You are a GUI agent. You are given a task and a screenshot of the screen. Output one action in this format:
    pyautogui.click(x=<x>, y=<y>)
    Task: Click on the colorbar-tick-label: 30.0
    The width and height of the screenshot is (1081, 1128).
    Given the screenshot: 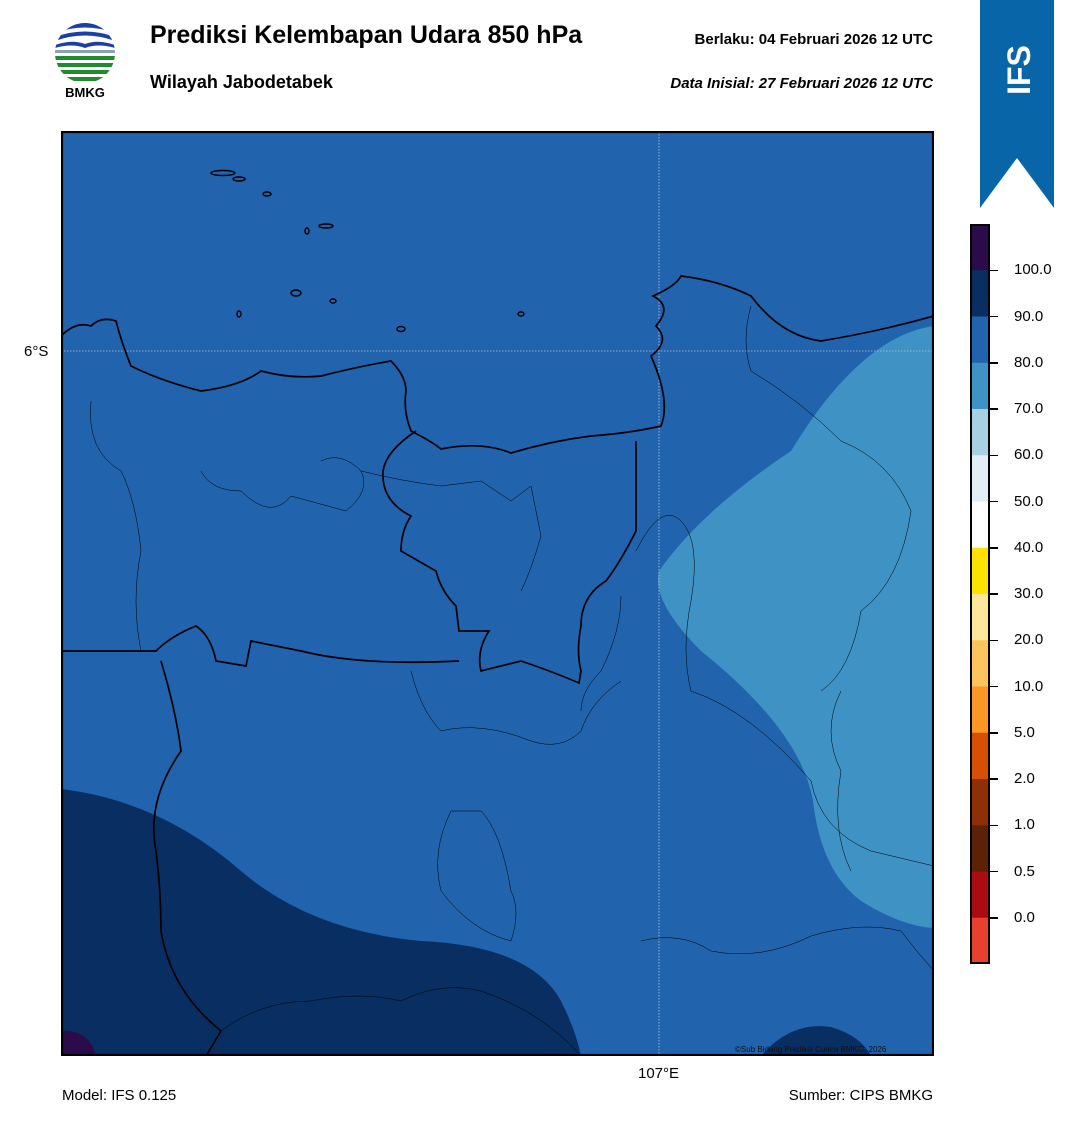 What is the action you would take?
    pyautogui.click(x=1029, y=593)
    